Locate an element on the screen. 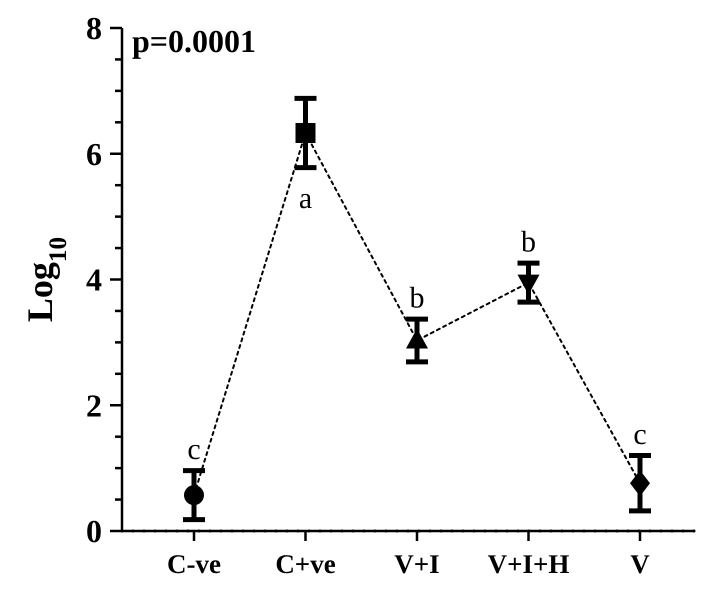 The height and width of the screenshot is (599, 707). y-tick-label: 8 is located at coordinates (94, 28).